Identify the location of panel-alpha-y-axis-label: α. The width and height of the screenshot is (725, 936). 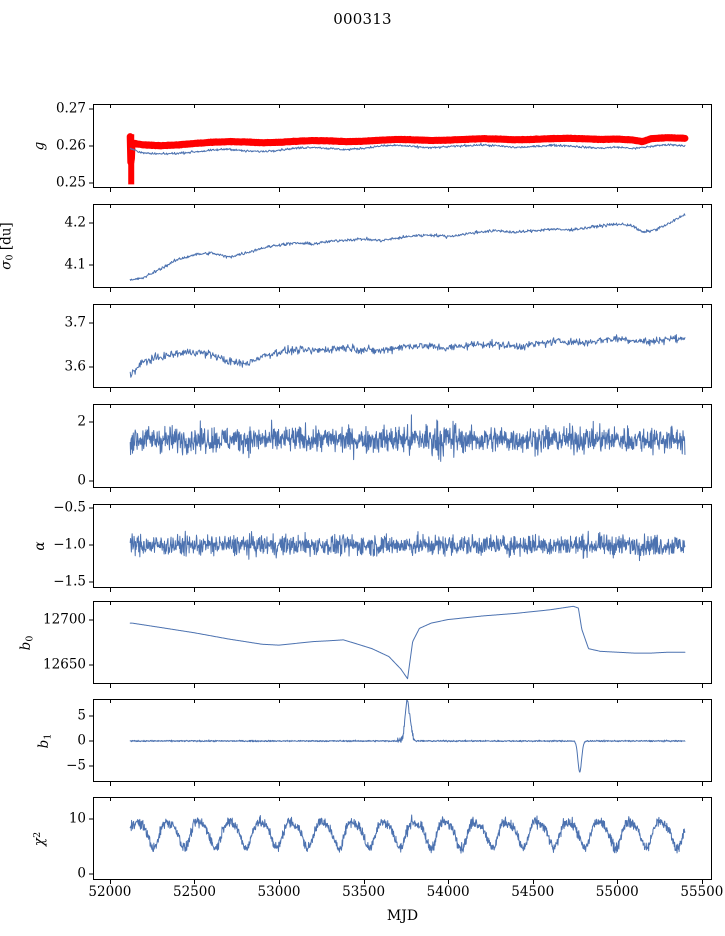
(39, 546).